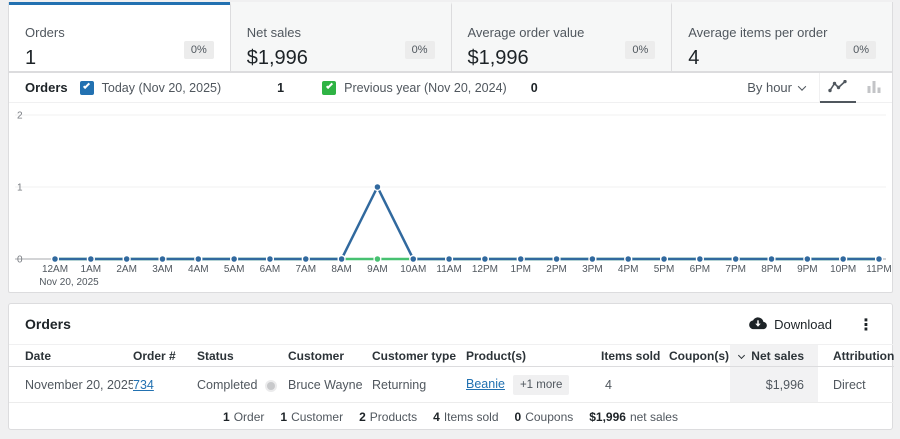 Image resolution: width=900 pixels, height=439 pixels. Describe the element at coordinates (699, 355) in the screenshot. I see `column-header-coupons: Coupon(s)` at that location.